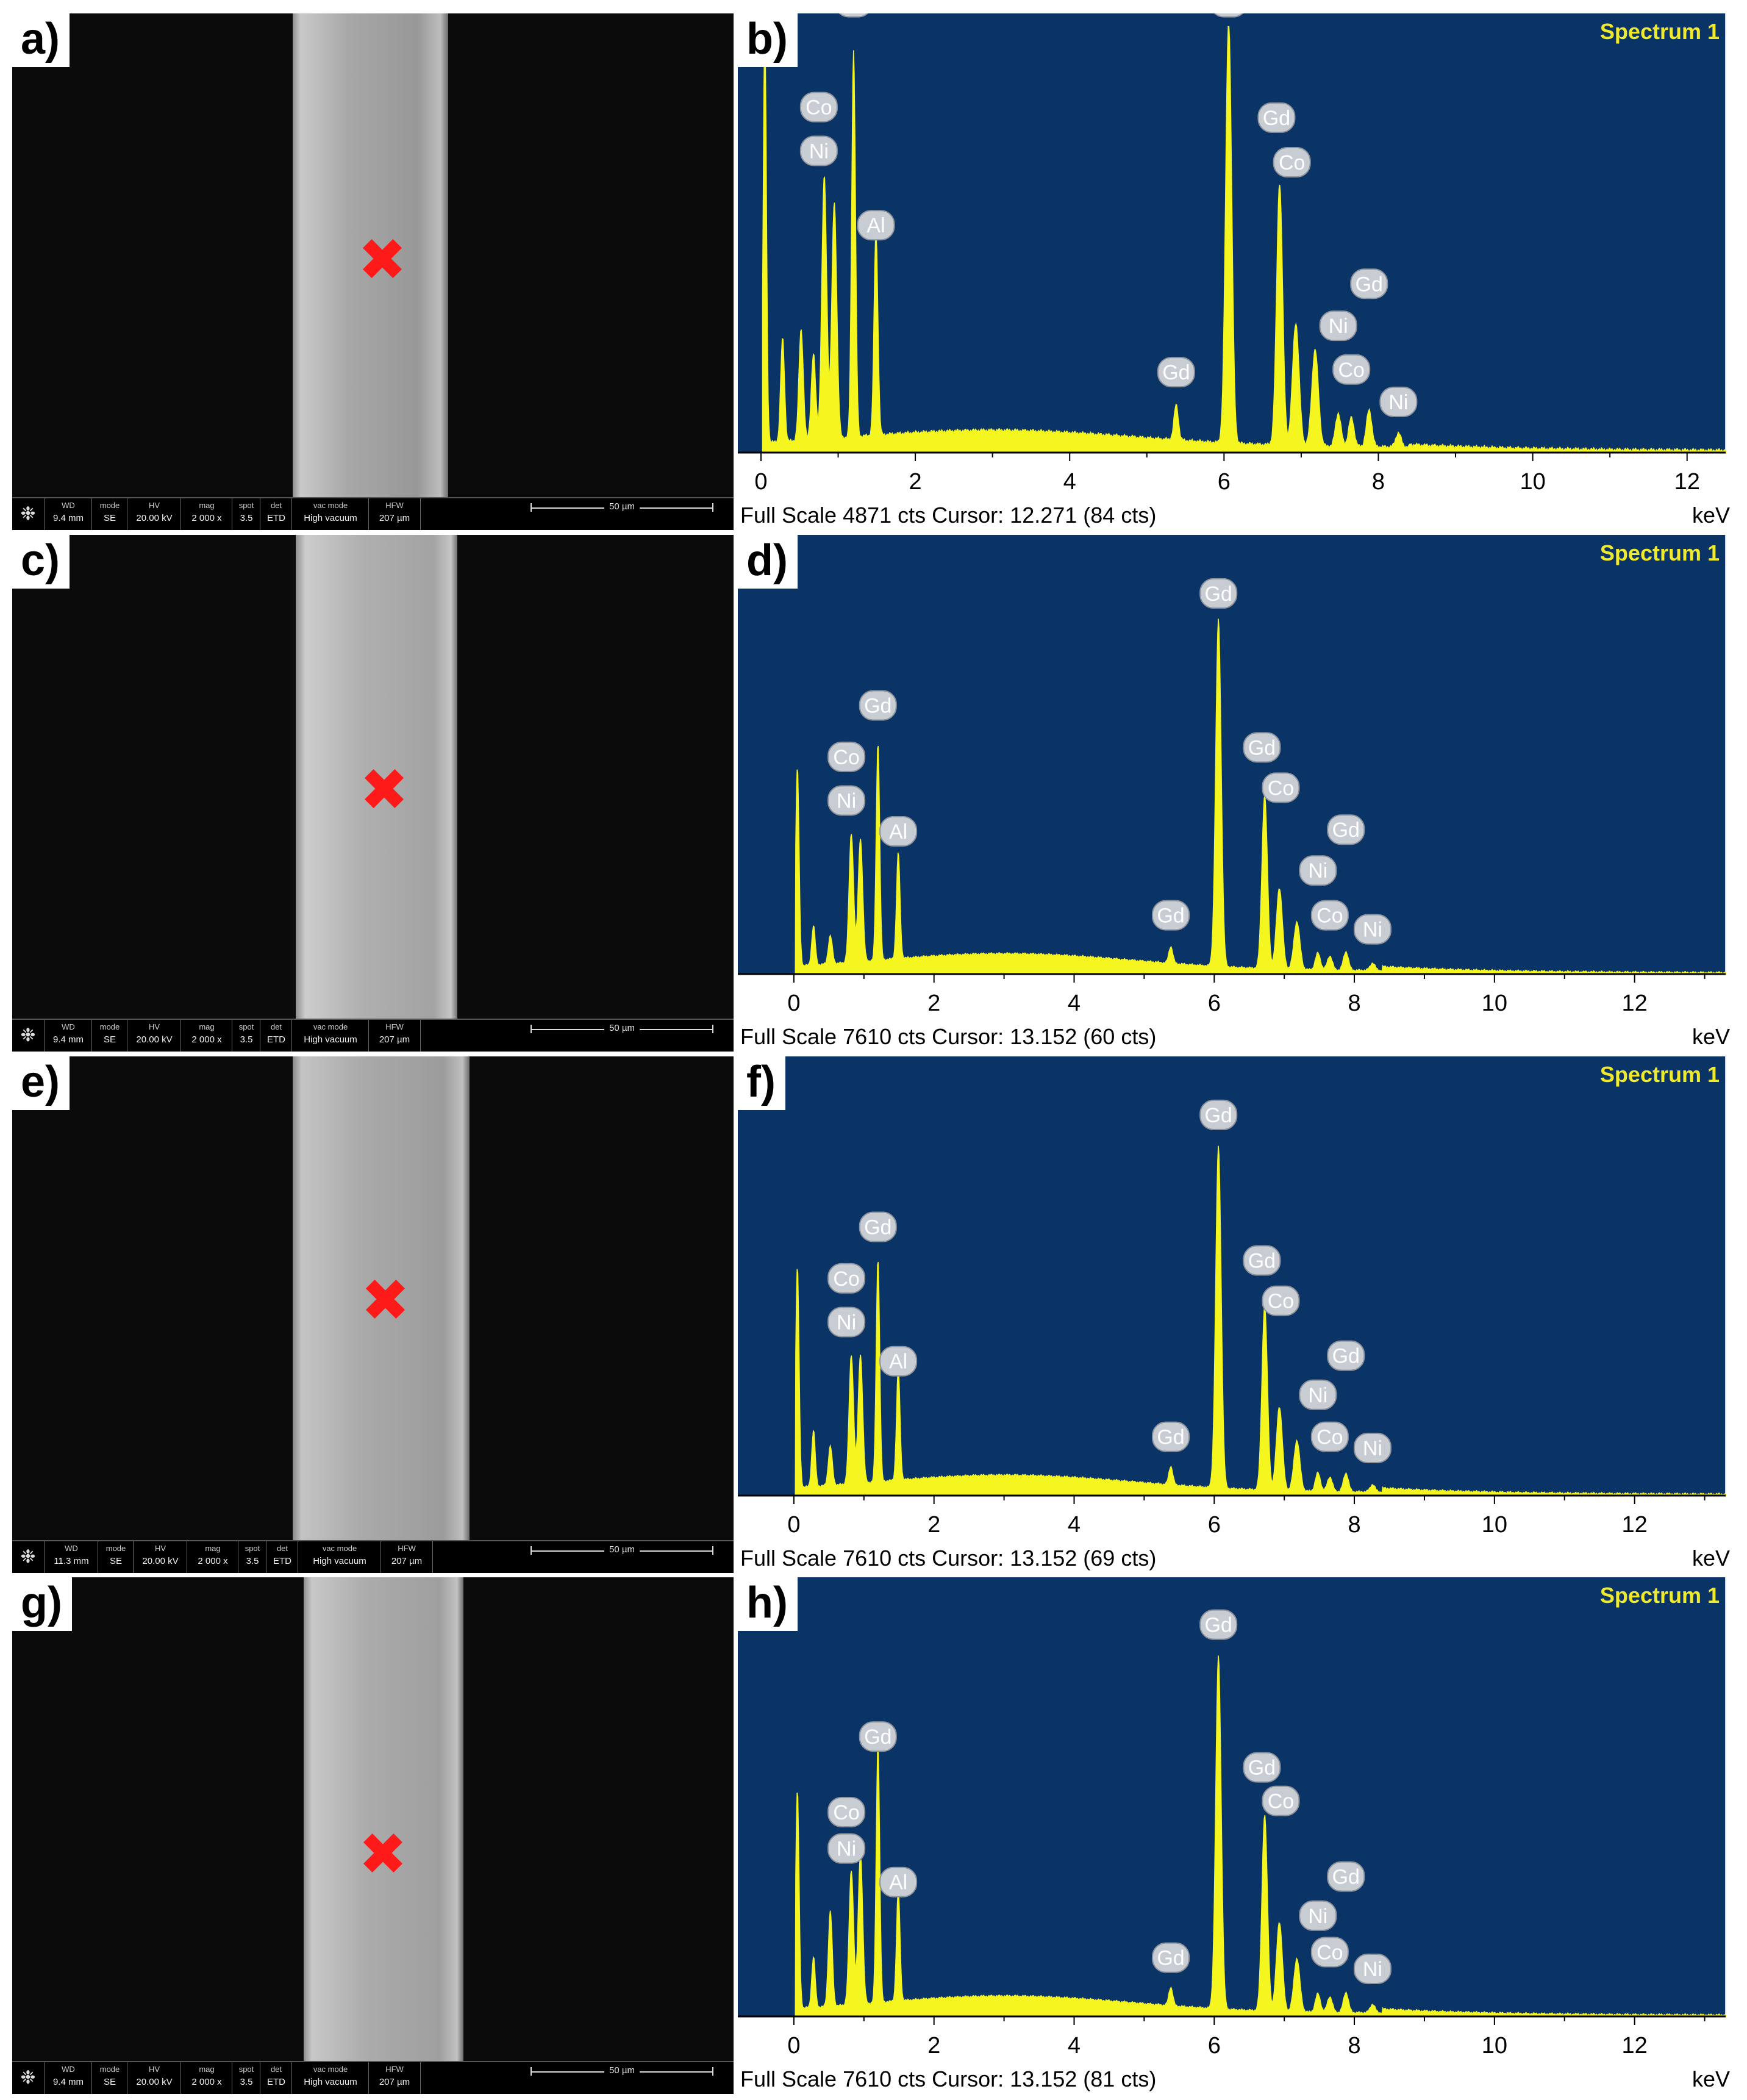 Image resolution: width=1747 pixels, height=2100 pixels. What do you see at coordinates (394, 518) in the screenshot?
I see `hfw-value: 207 µm` at bounding box center [394, 518].